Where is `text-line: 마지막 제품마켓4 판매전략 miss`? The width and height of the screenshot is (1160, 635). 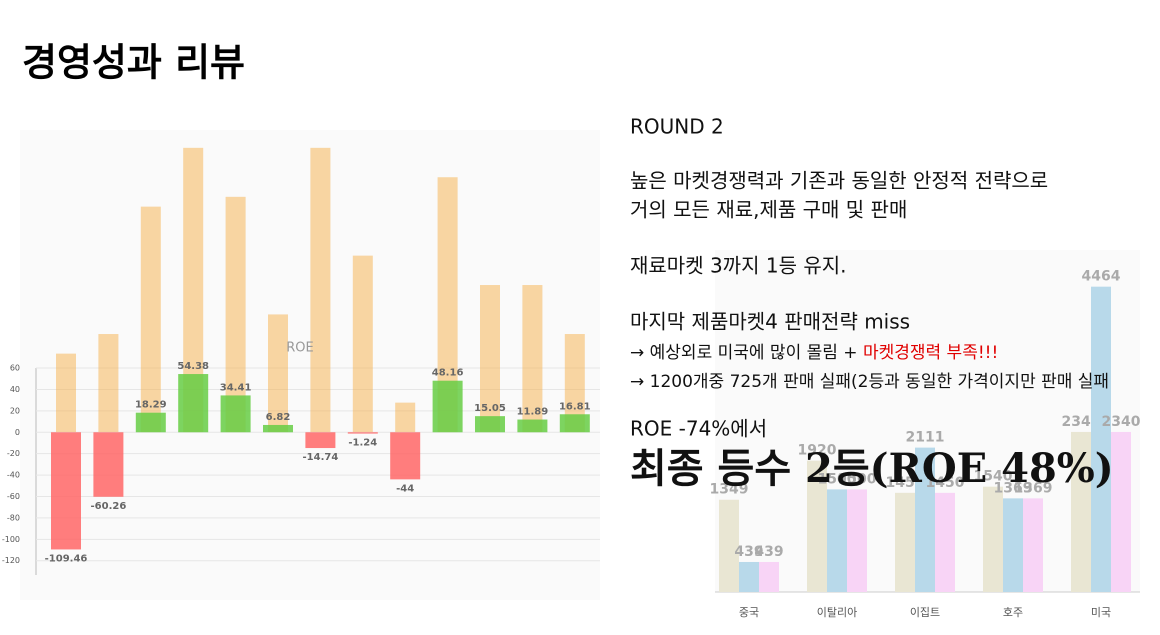
text-line: 마지막 제품마켓4 판매전략 miss is located at coordinates (770, 322).